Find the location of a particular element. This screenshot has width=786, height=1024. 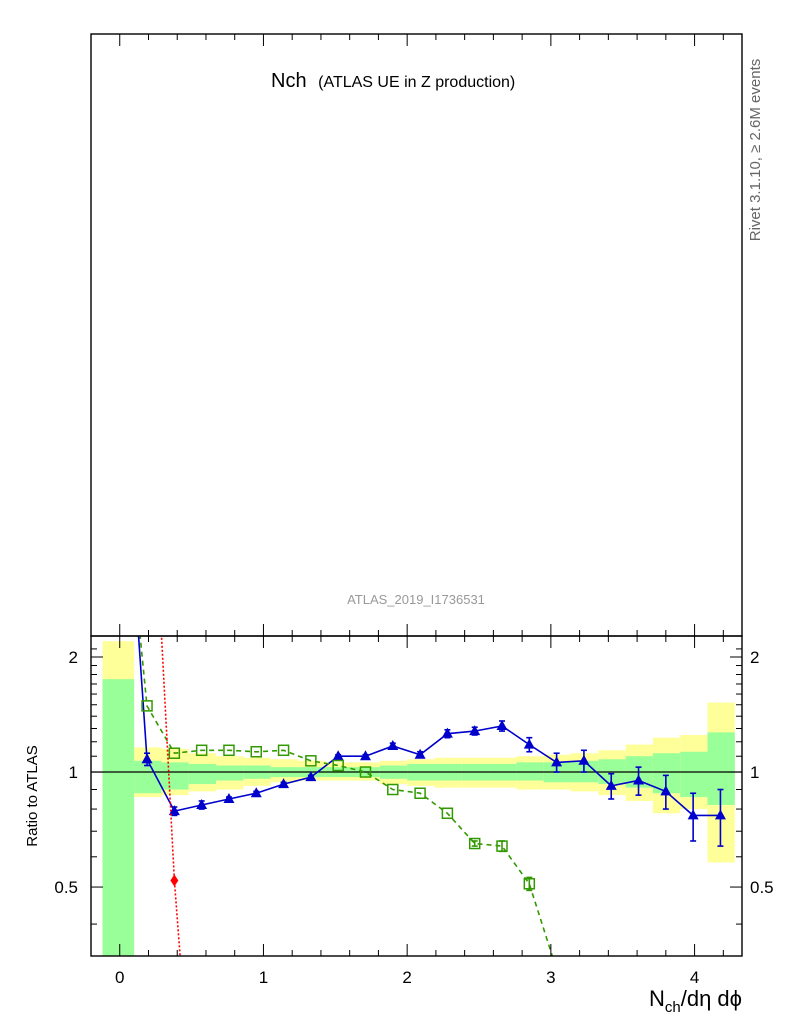

x-axis-label: Nch/dη dϕ is located at coordinates (695, 1001).